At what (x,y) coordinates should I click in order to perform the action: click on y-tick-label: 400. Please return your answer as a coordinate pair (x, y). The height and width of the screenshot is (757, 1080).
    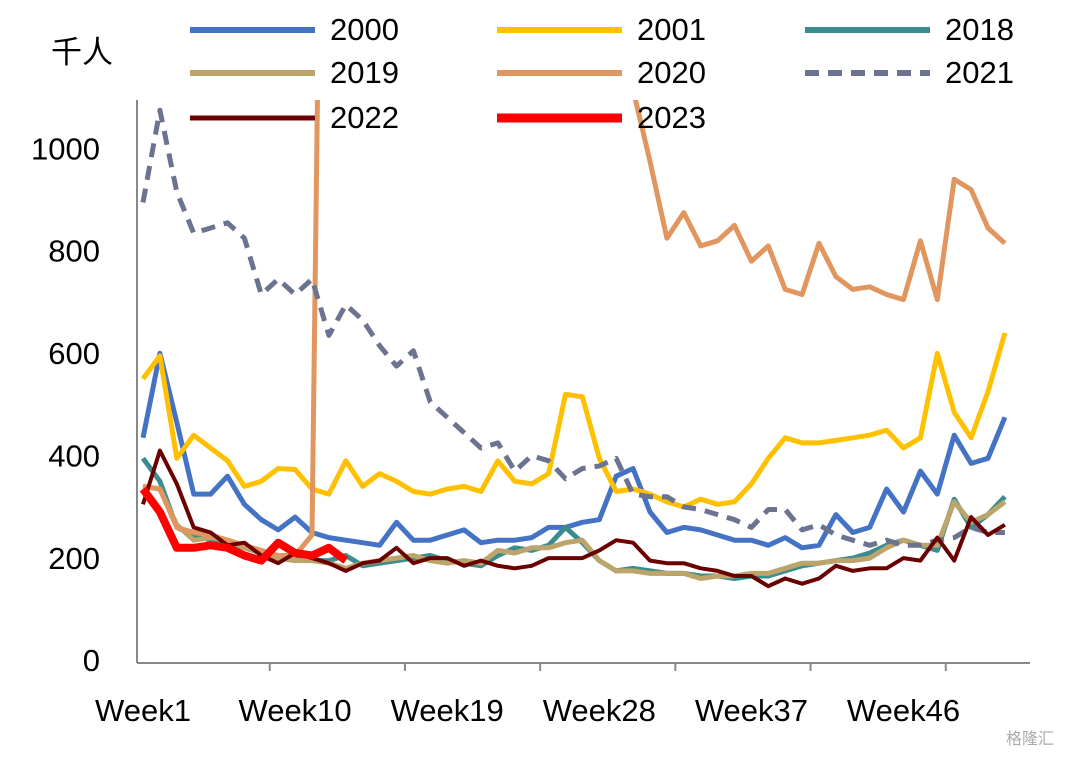
    Looking at the image, I should click on (74, 455).